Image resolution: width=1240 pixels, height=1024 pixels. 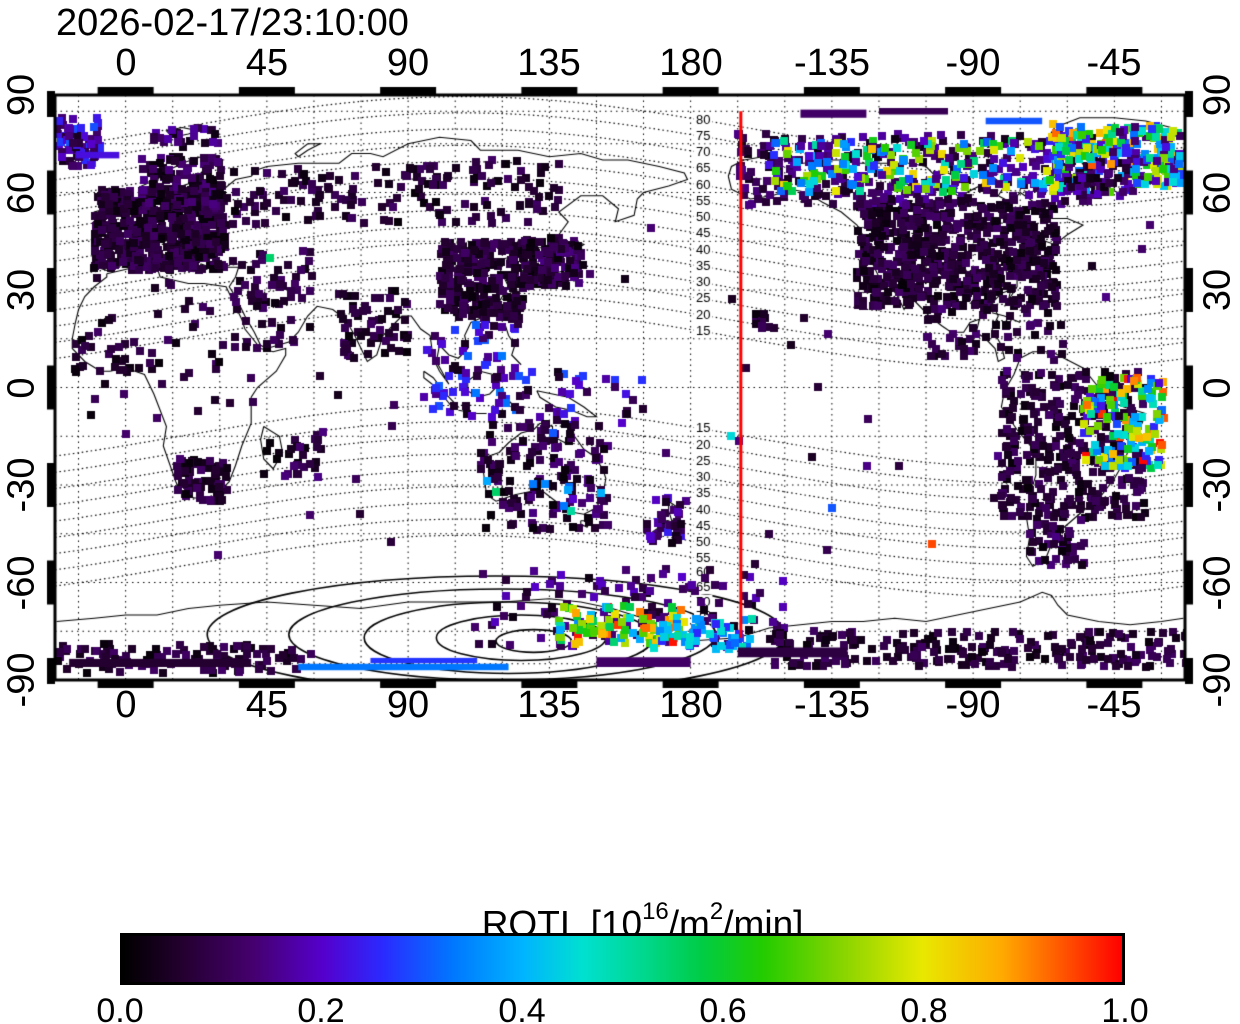 I want to click on timestamp-title: 2026-02-17/23:10:00, so click(x=232, y=23).